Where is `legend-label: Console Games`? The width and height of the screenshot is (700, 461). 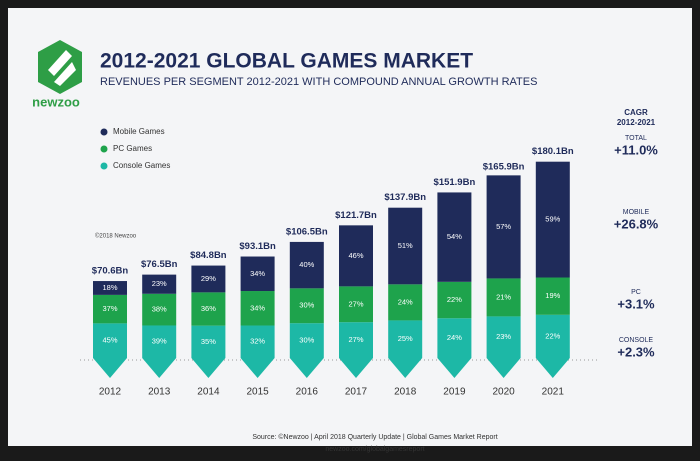
legend-label: Console Games is located at coordinates (141, 165).